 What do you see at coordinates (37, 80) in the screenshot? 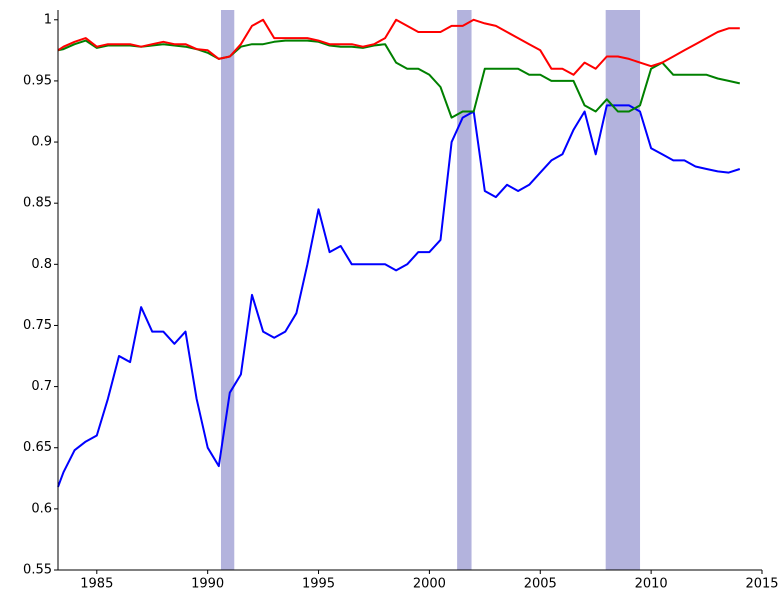
I see `y-tick-label: 0.95` at bounding box center [37, 80].